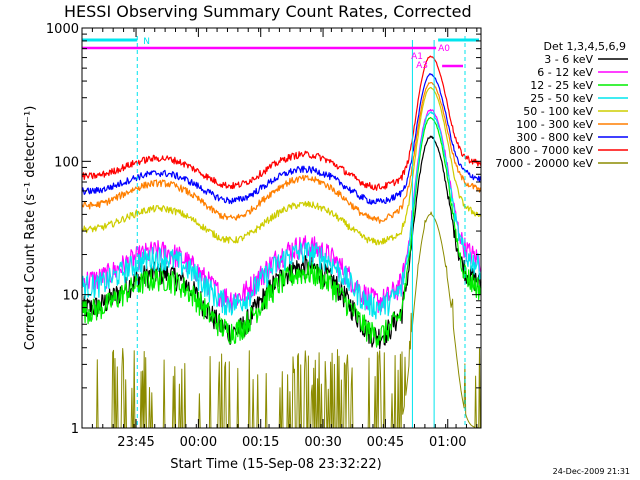 This screenshot has height=480, width=640. I want to click on x-tick-label-00-30: 00:30, so click(322, 442).